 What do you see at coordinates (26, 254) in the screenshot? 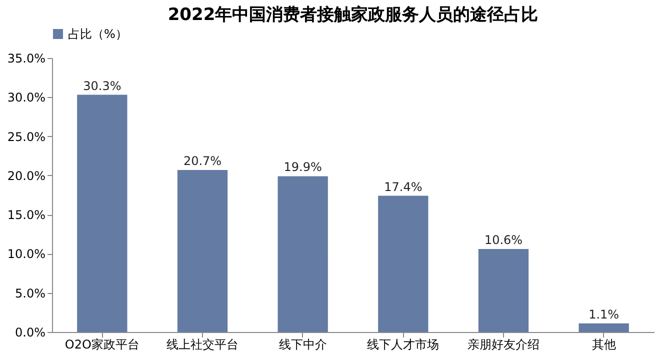
I see `y-tick-label: 10.0%` at bounding box center [26, 254].